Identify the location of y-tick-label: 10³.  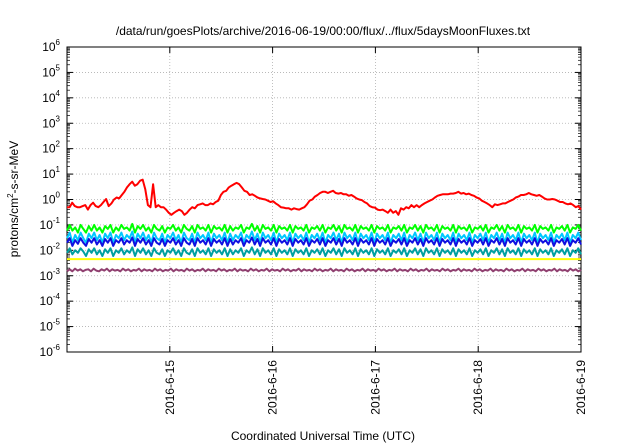
(51, 122).